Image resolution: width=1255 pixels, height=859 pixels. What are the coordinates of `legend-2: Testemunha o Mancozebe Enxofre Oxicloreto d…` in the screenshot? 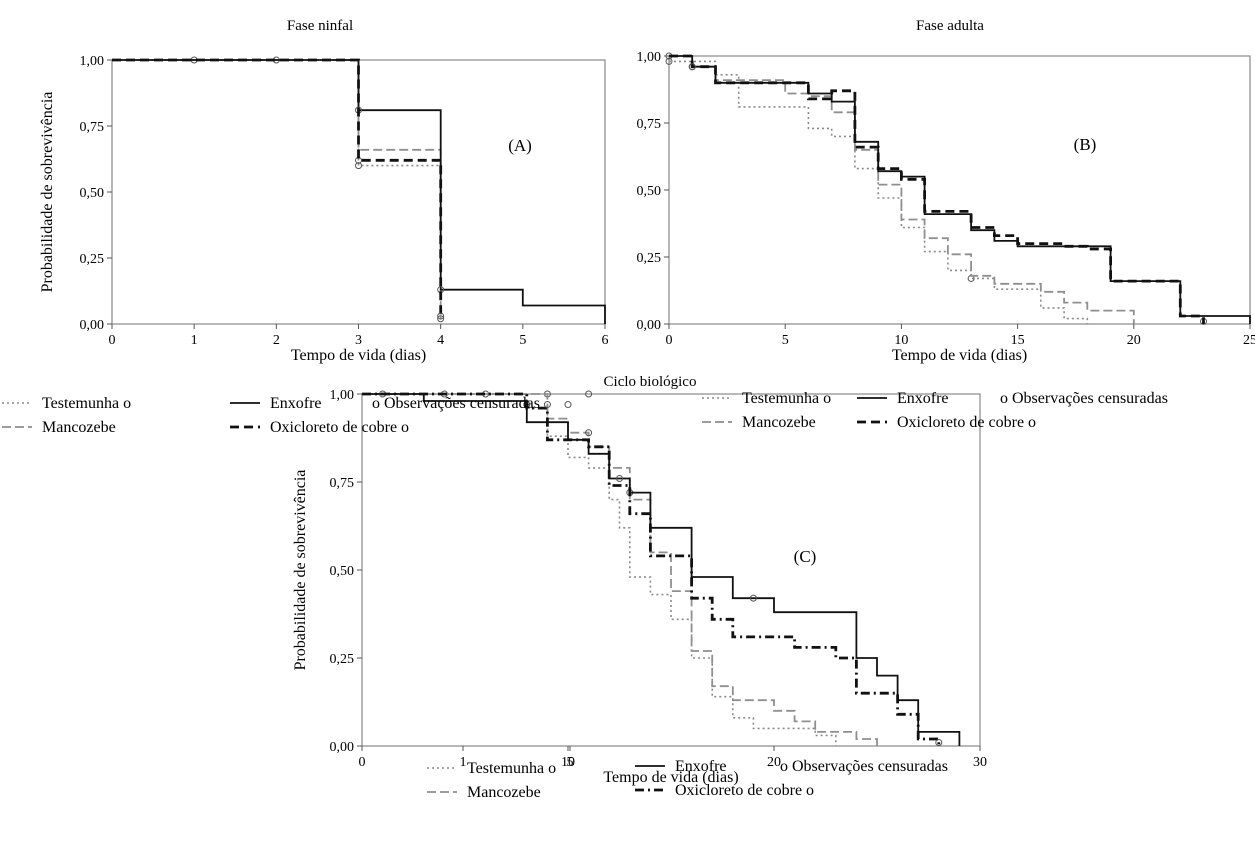 It's located at (935, 410).